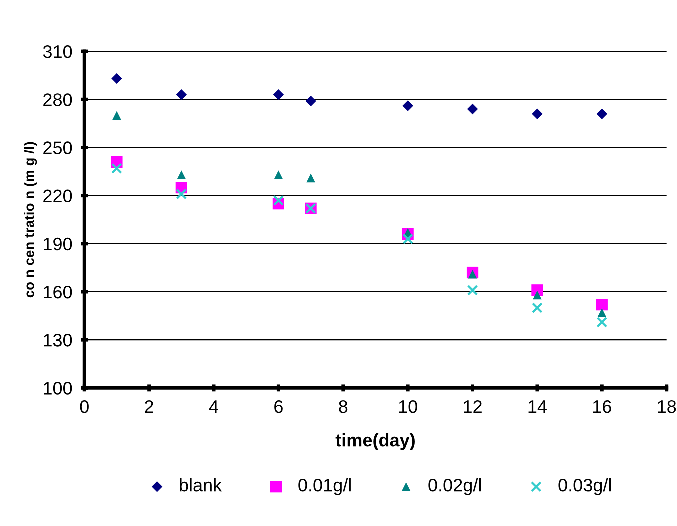 This screenshot has height=526, width=677. Describe the element at coordinates (58, 244) in the screenshot. I see `y-tick-label: 190` at that location.